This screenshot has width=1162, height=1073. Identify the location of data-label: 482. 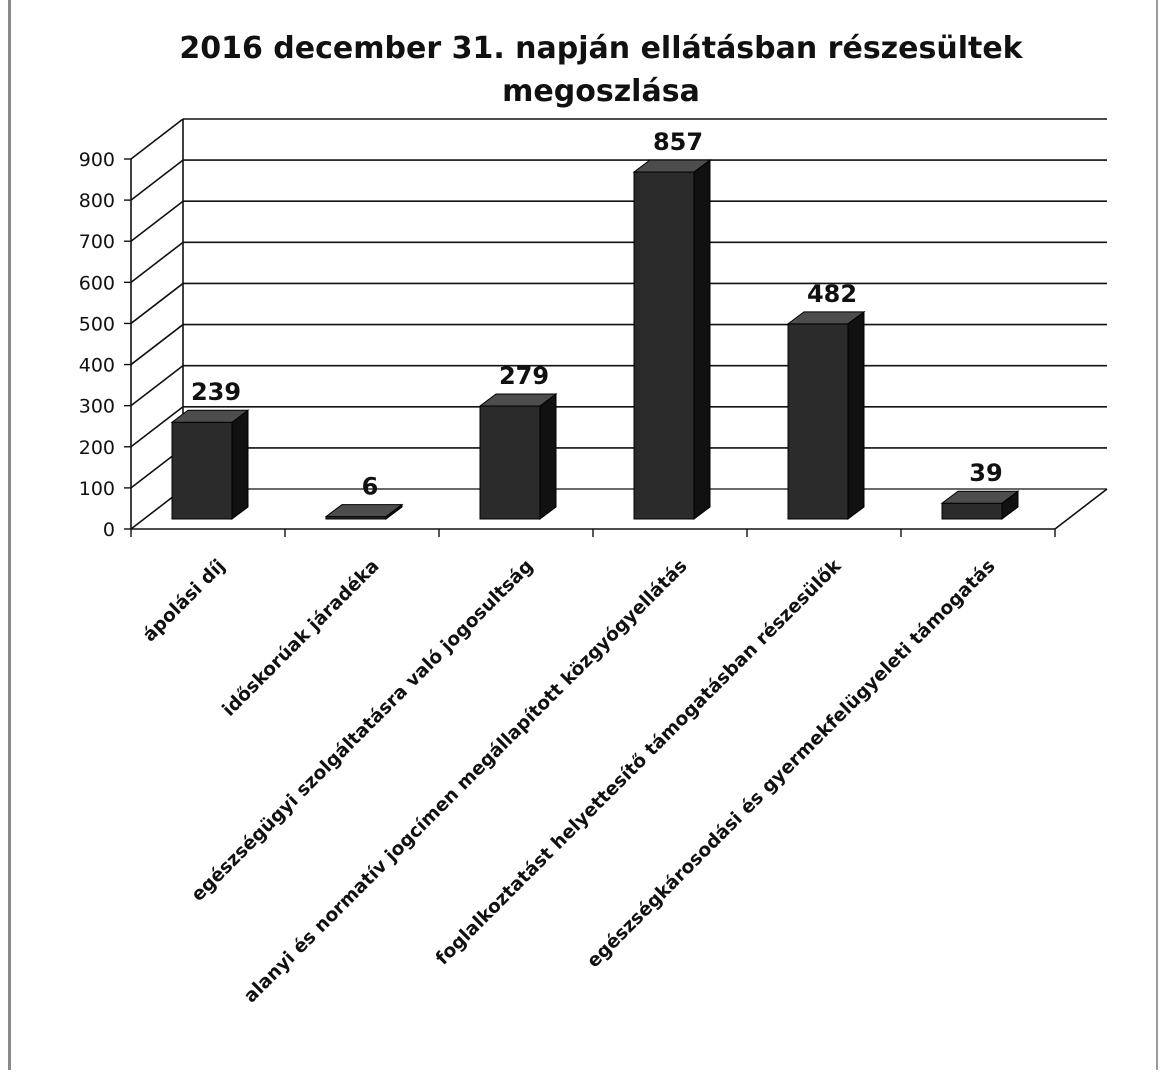
(832, 294).